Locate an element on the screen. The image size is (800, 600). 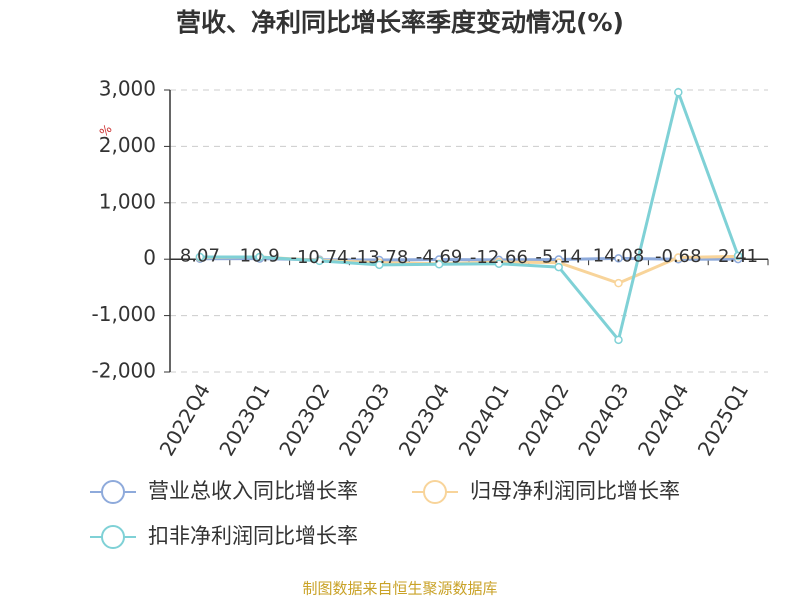
data-label: -4.69 is located at coordinates (439, 256).